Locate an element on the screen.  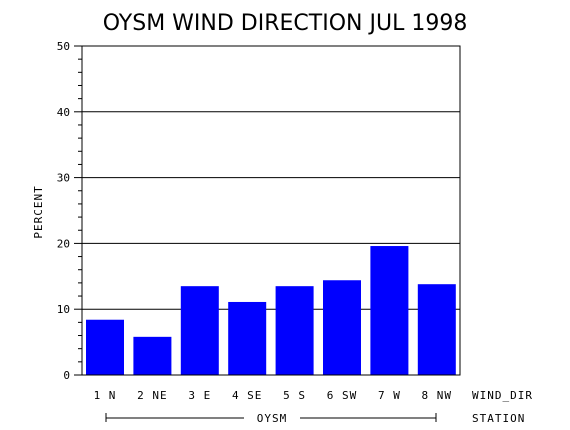
x-tick-label: 8 NW is located at coordinates (437, 395).